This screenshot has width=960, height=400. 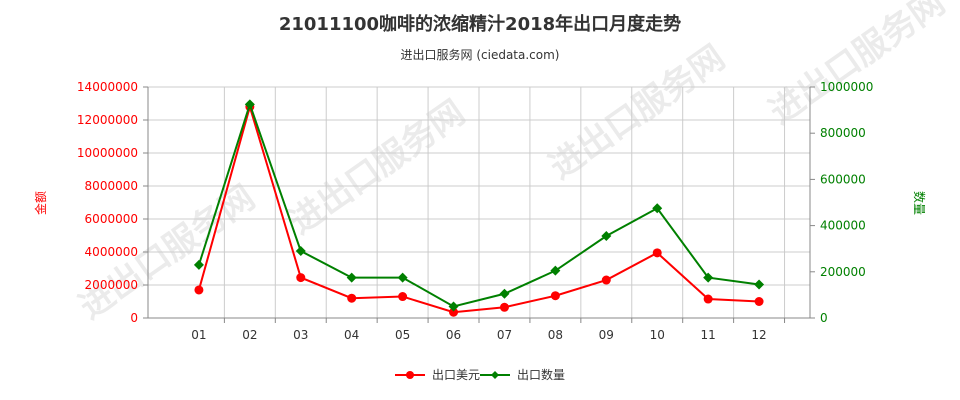 I want to click on x-axis-tick-label: 01, so click(x=198, y=335).